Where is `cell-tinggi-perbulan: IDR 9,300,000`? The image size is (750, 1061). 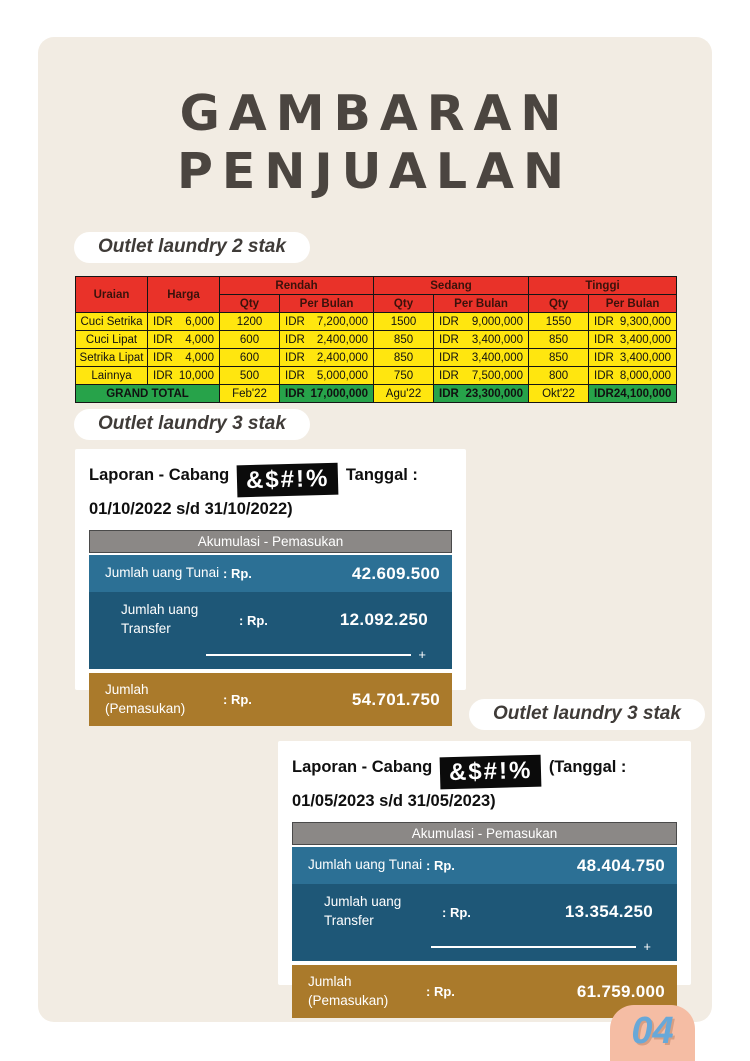
cell-tinggi-perbulan: IDR 9,300,000 is located at coordinates (633, 321).